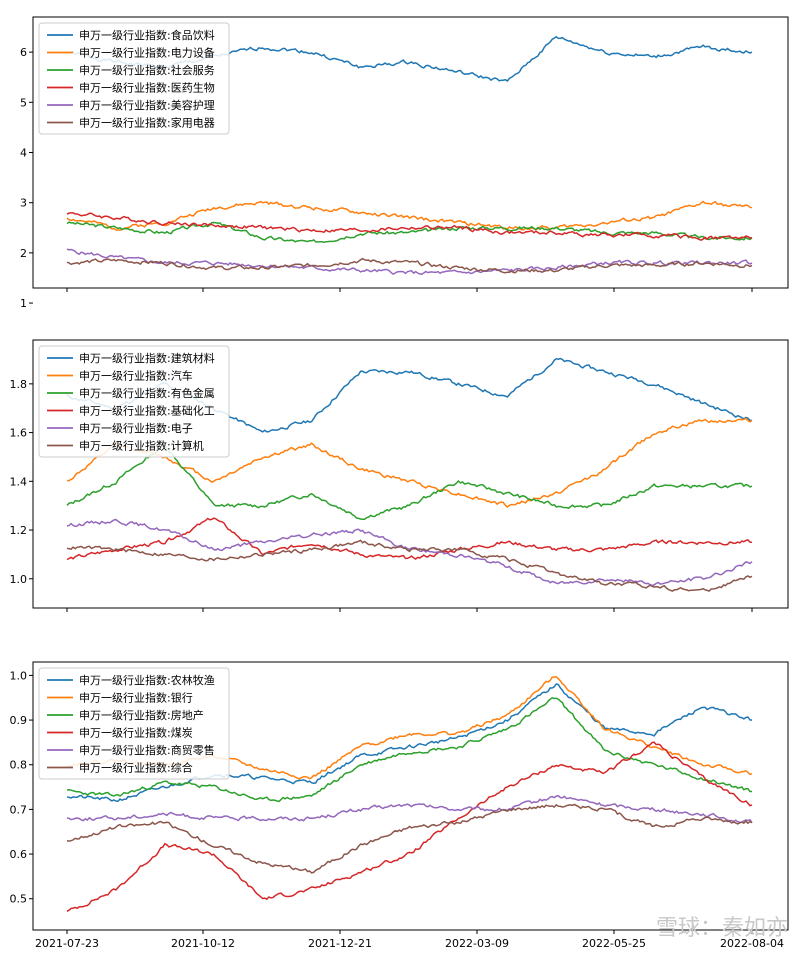 The image size is (800, 954). Describe the element at coordinates (147, 358) in the screenshot. I see `legend-label: 申万一级行业指数:建筑材料` at that location.